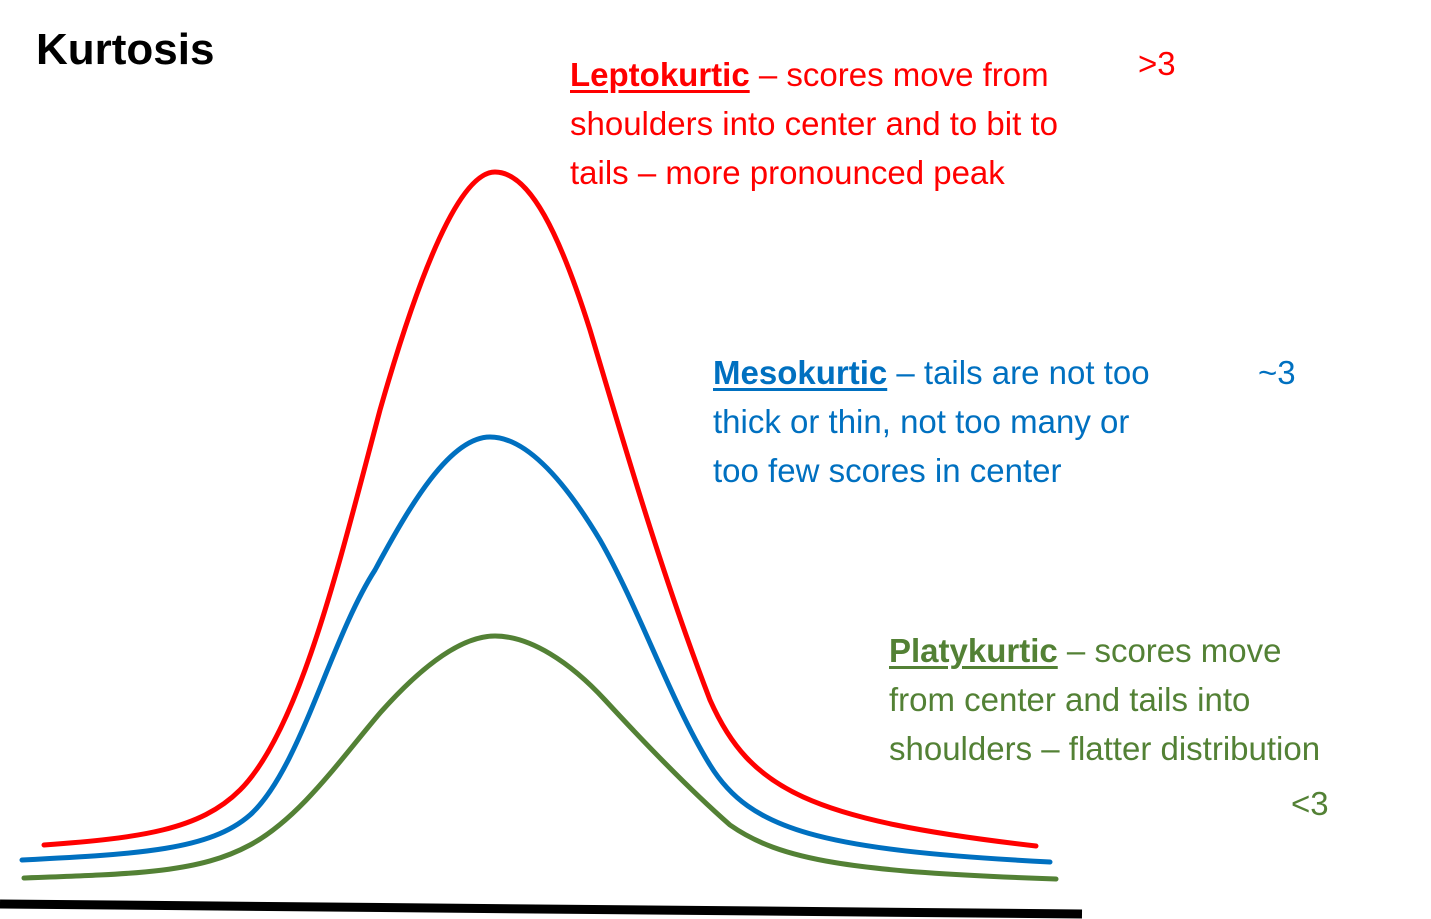  I want to click on mesokurtic-line-1: Mesokurtic – tails are not too, so click(931, 372).